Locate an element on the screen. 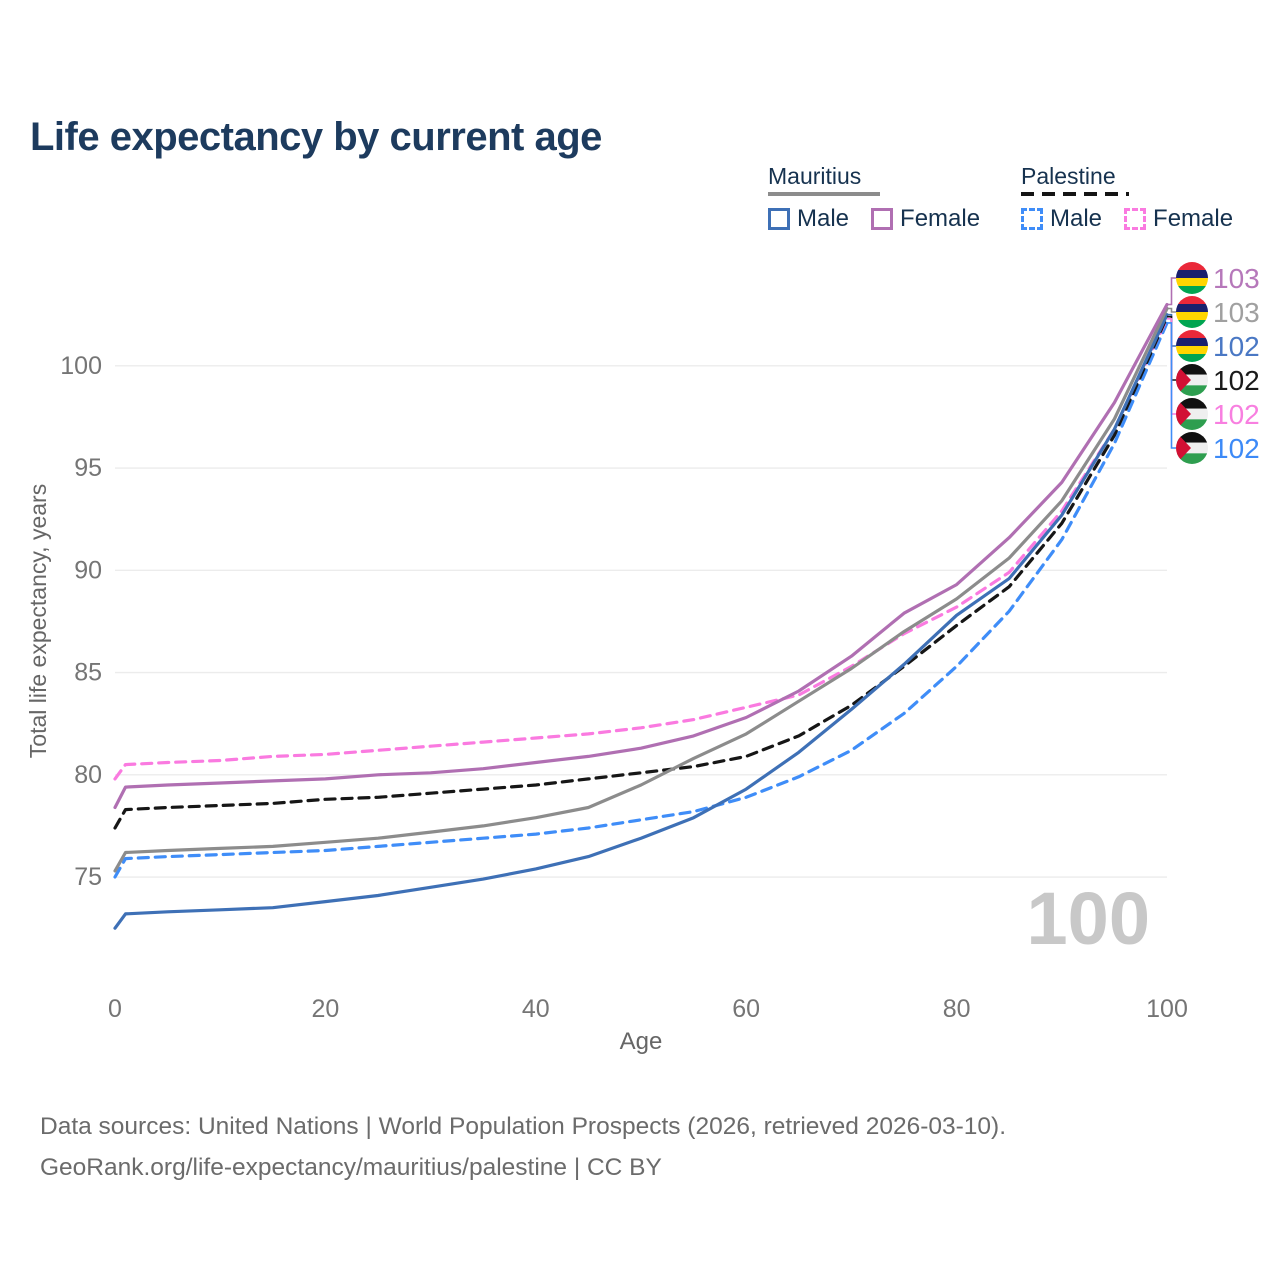 The image size is (1280, 1280). y-tick-label: 75 is located at coordinates (88, 877).